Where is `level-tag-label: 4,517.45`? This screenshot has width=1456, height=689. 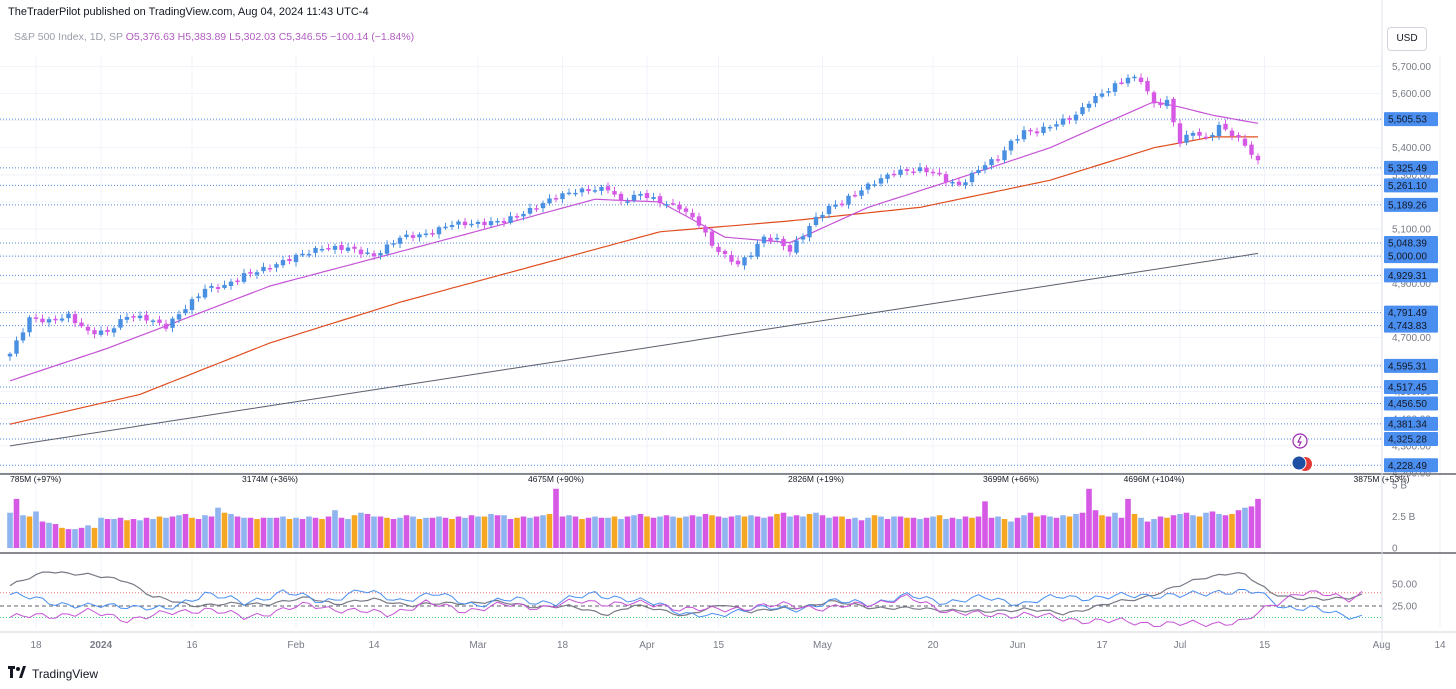
level-tag-label: 4,517.45 is located at coordinates (1407, 387).